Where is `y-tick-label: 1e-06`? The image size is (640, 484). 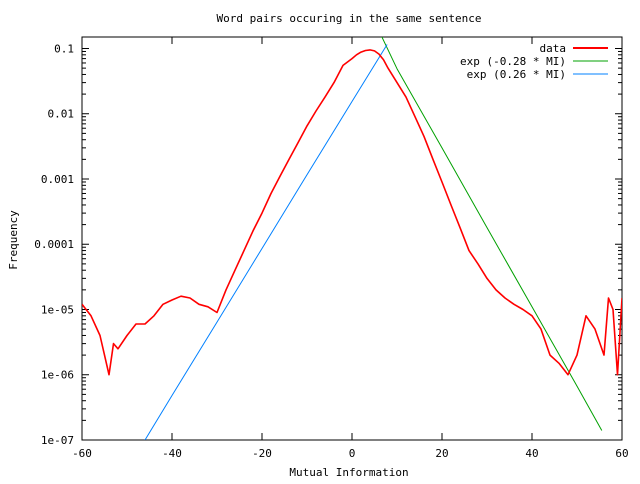
y-tick-label: 1e-06 is located at coordinates (57, 375).